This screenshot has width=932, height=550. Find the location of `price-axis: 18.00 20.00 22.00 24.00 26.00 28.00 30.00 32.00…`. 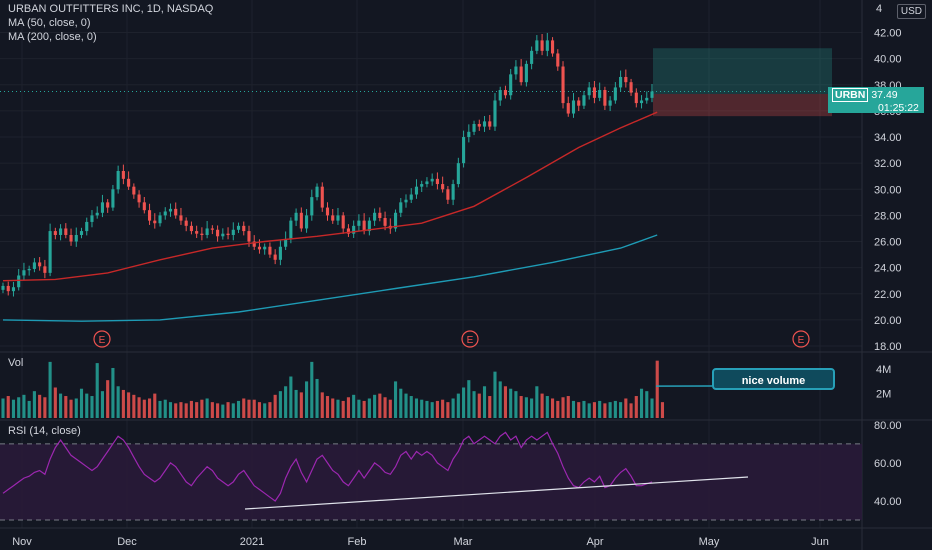

price-axis: 18.00 20.00 22.00 24.00 26.00 28.00 30.00 32.00… is located at coordinates (888, 255).